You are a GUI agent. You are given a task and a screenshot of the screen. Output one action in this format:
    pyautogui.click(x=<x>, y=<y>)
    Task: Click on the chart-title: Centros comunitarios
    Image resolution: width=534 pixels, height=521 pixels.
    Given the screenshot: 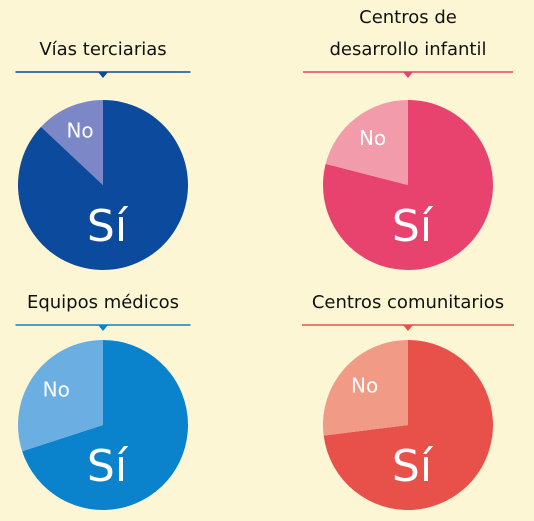 What is the action you would take?
    pyautogui.click(x=406, y=303)
    